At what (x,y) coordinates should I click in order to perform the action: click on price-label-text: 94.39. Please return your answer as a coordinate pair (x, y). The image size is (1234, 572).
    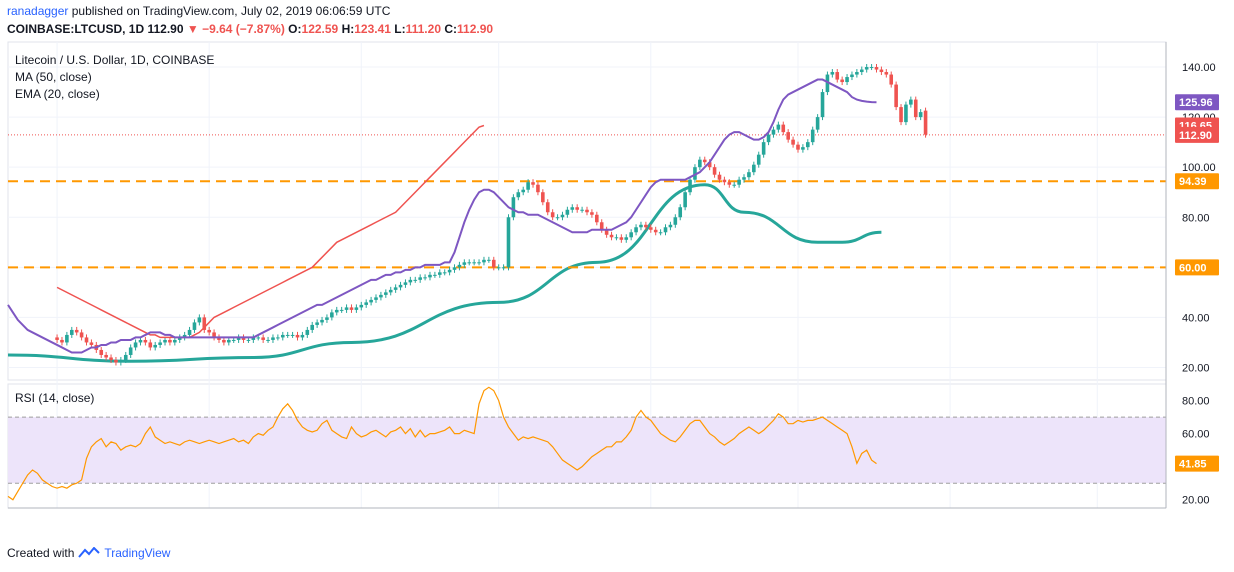
    Looking at the image, I should click on (1193, 182).